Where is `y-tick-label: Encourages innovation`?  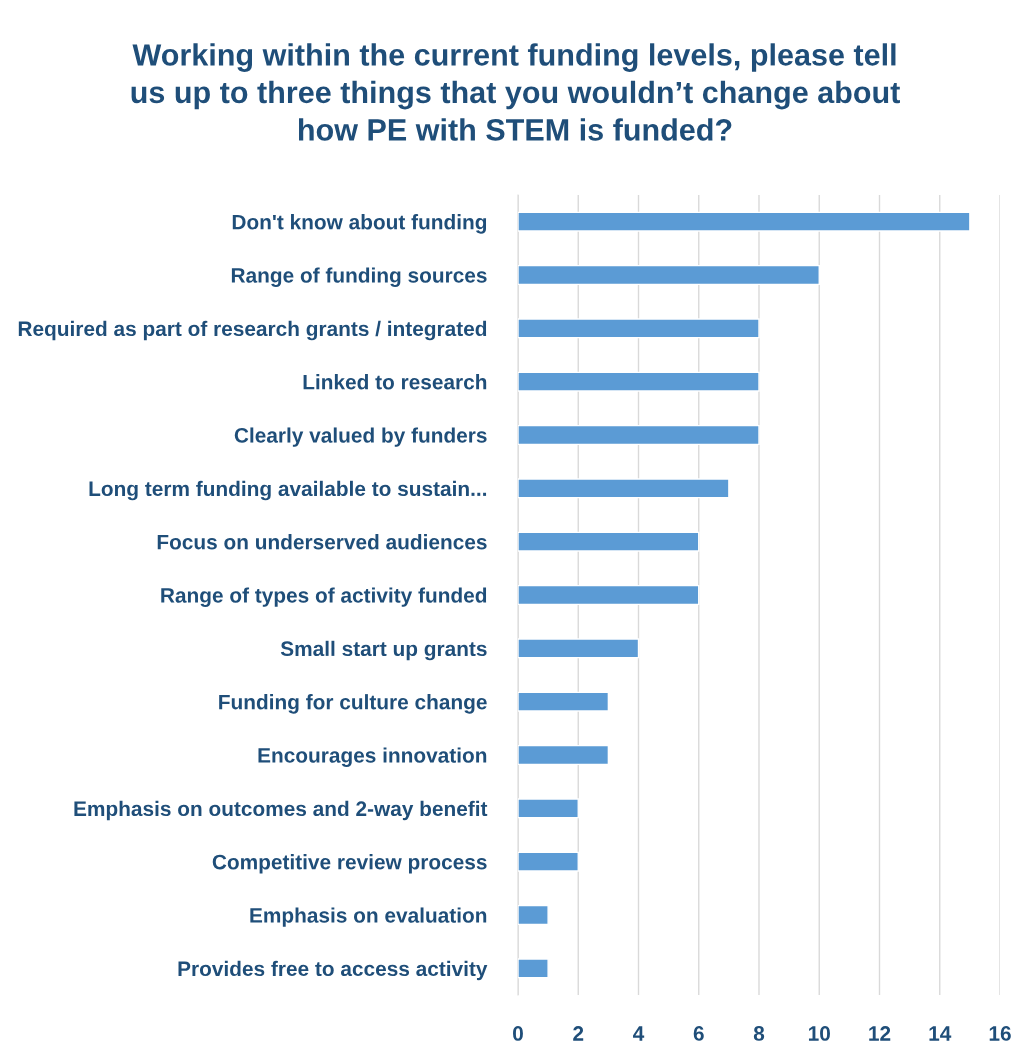 y-tick-label: Encourages innovation is located at coordinates (372, 757).